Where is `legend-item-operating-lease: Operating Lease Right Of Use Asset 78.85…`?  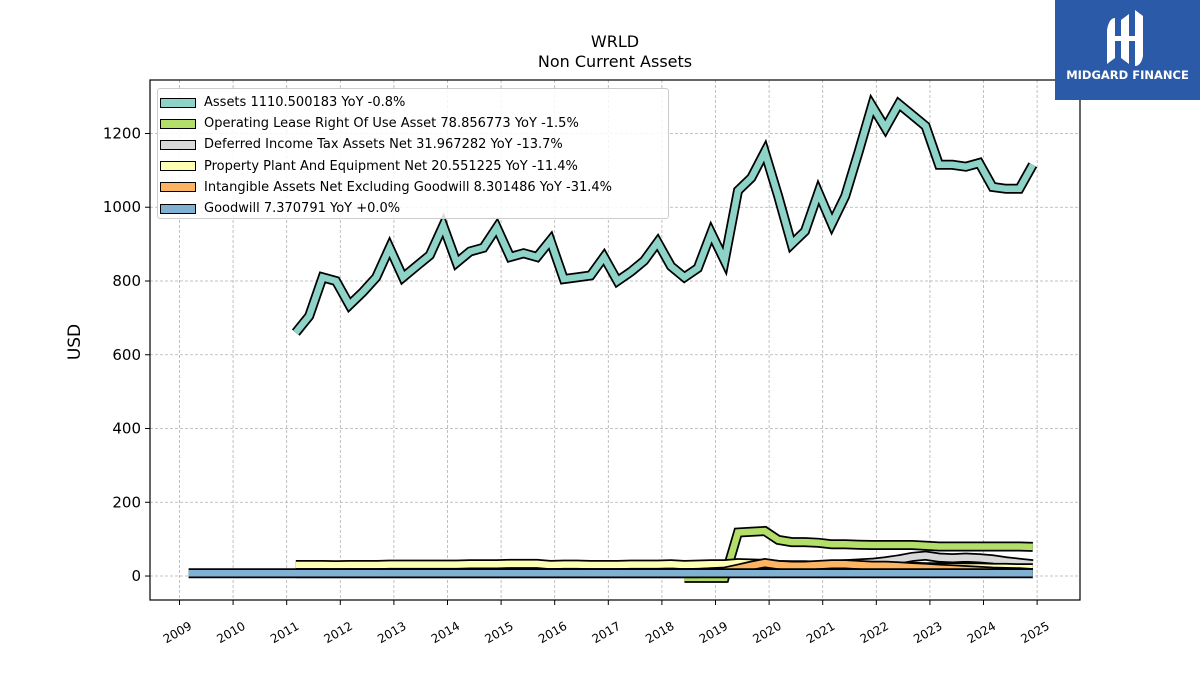
legend-item-operating-lease: Operating Lease Right Of Use Asset 78.85… is located at coordinates (413, 123).